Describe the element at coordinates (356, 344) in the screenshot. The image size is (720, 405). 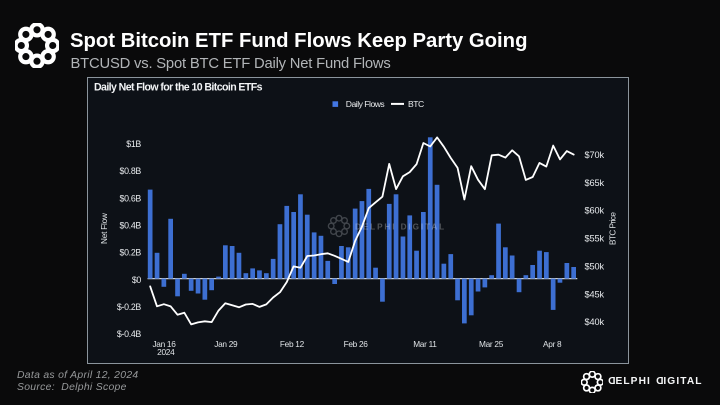
I see `svg-text: Feb 26` at that location.